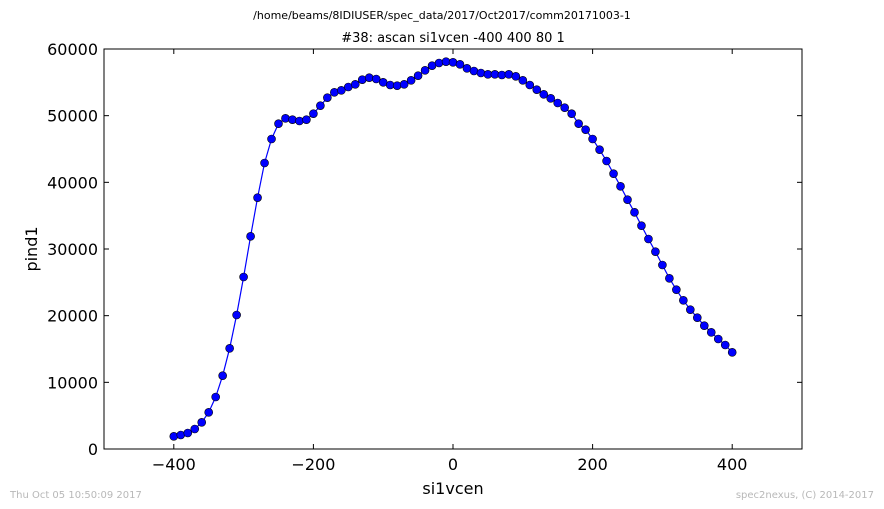 The image size is (884, 509). Describe the element at coordinates (453, 464) in the screenshot. I see `x-tick-label: 0` at that location.